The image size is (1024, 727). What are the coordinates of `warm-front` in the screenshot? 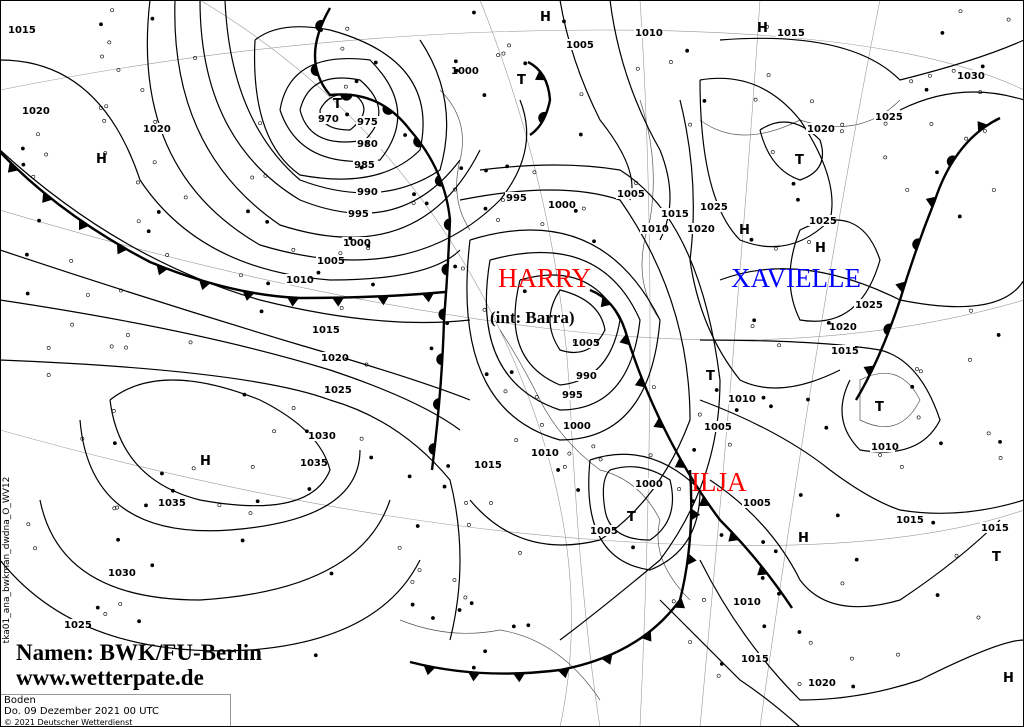 It's located at (382, 239).